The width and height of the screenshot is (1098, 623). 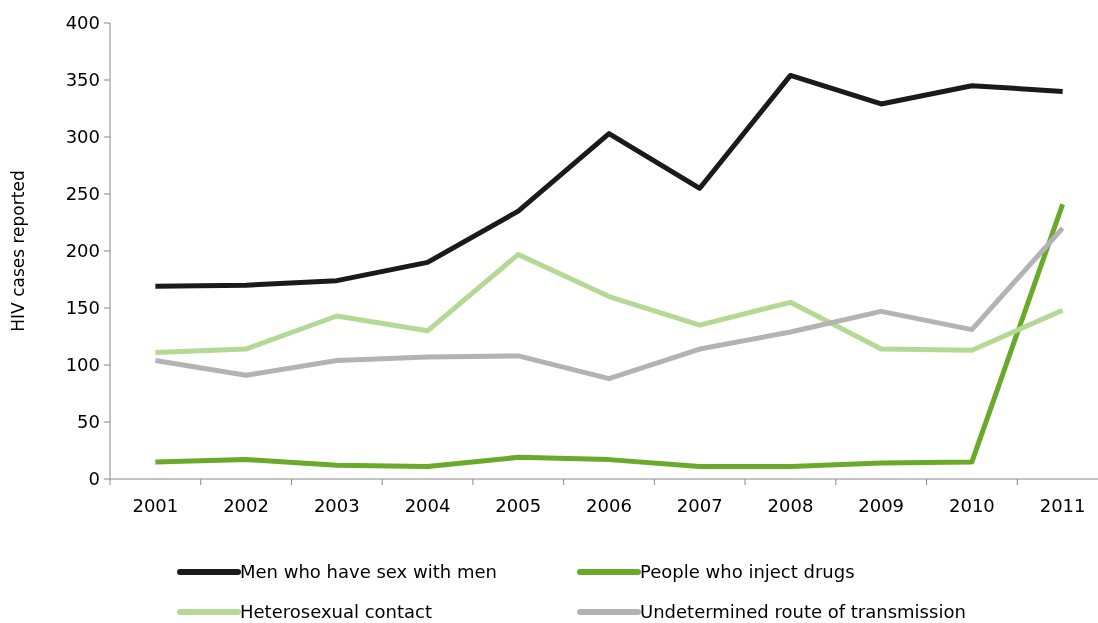 What do you see at coordinates (246, 505) in the screenshot?
I see `x-tick-label: 2002` at bounding box center [246, 505].